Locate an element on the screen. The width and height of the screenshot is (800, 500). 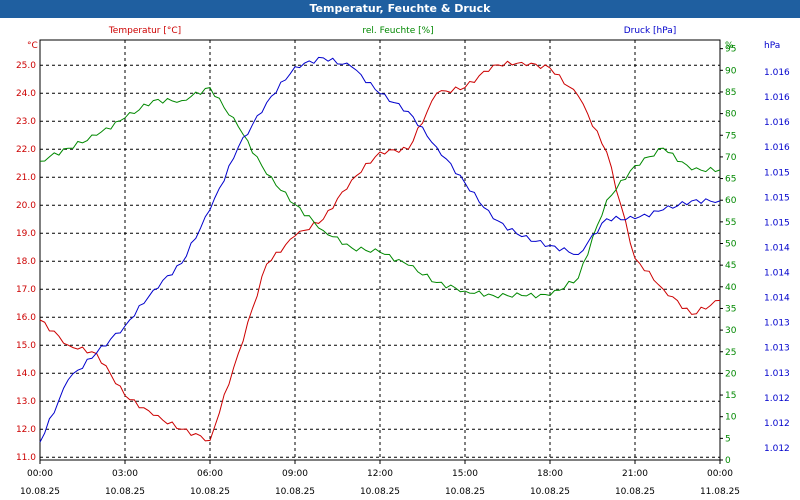
y-left-tick-label: 20.0 is located at coordinates (26, 206).